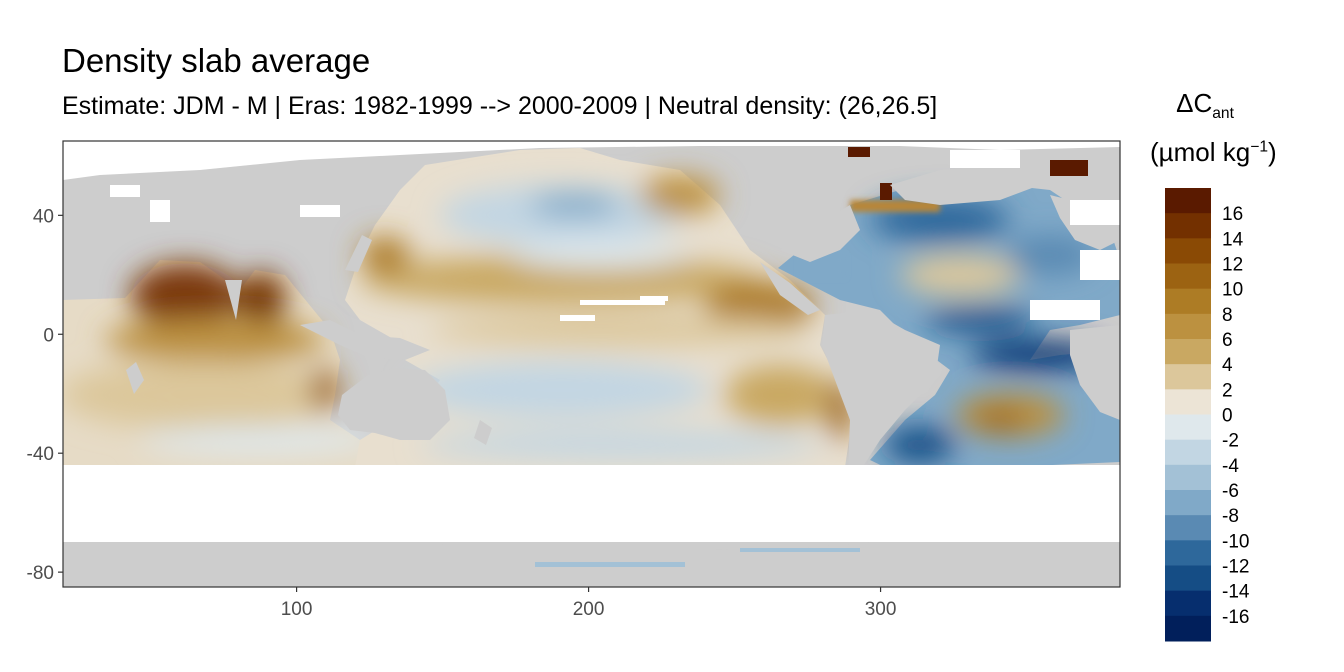  I want to click on legend-label: -8, so click(1230, 516).